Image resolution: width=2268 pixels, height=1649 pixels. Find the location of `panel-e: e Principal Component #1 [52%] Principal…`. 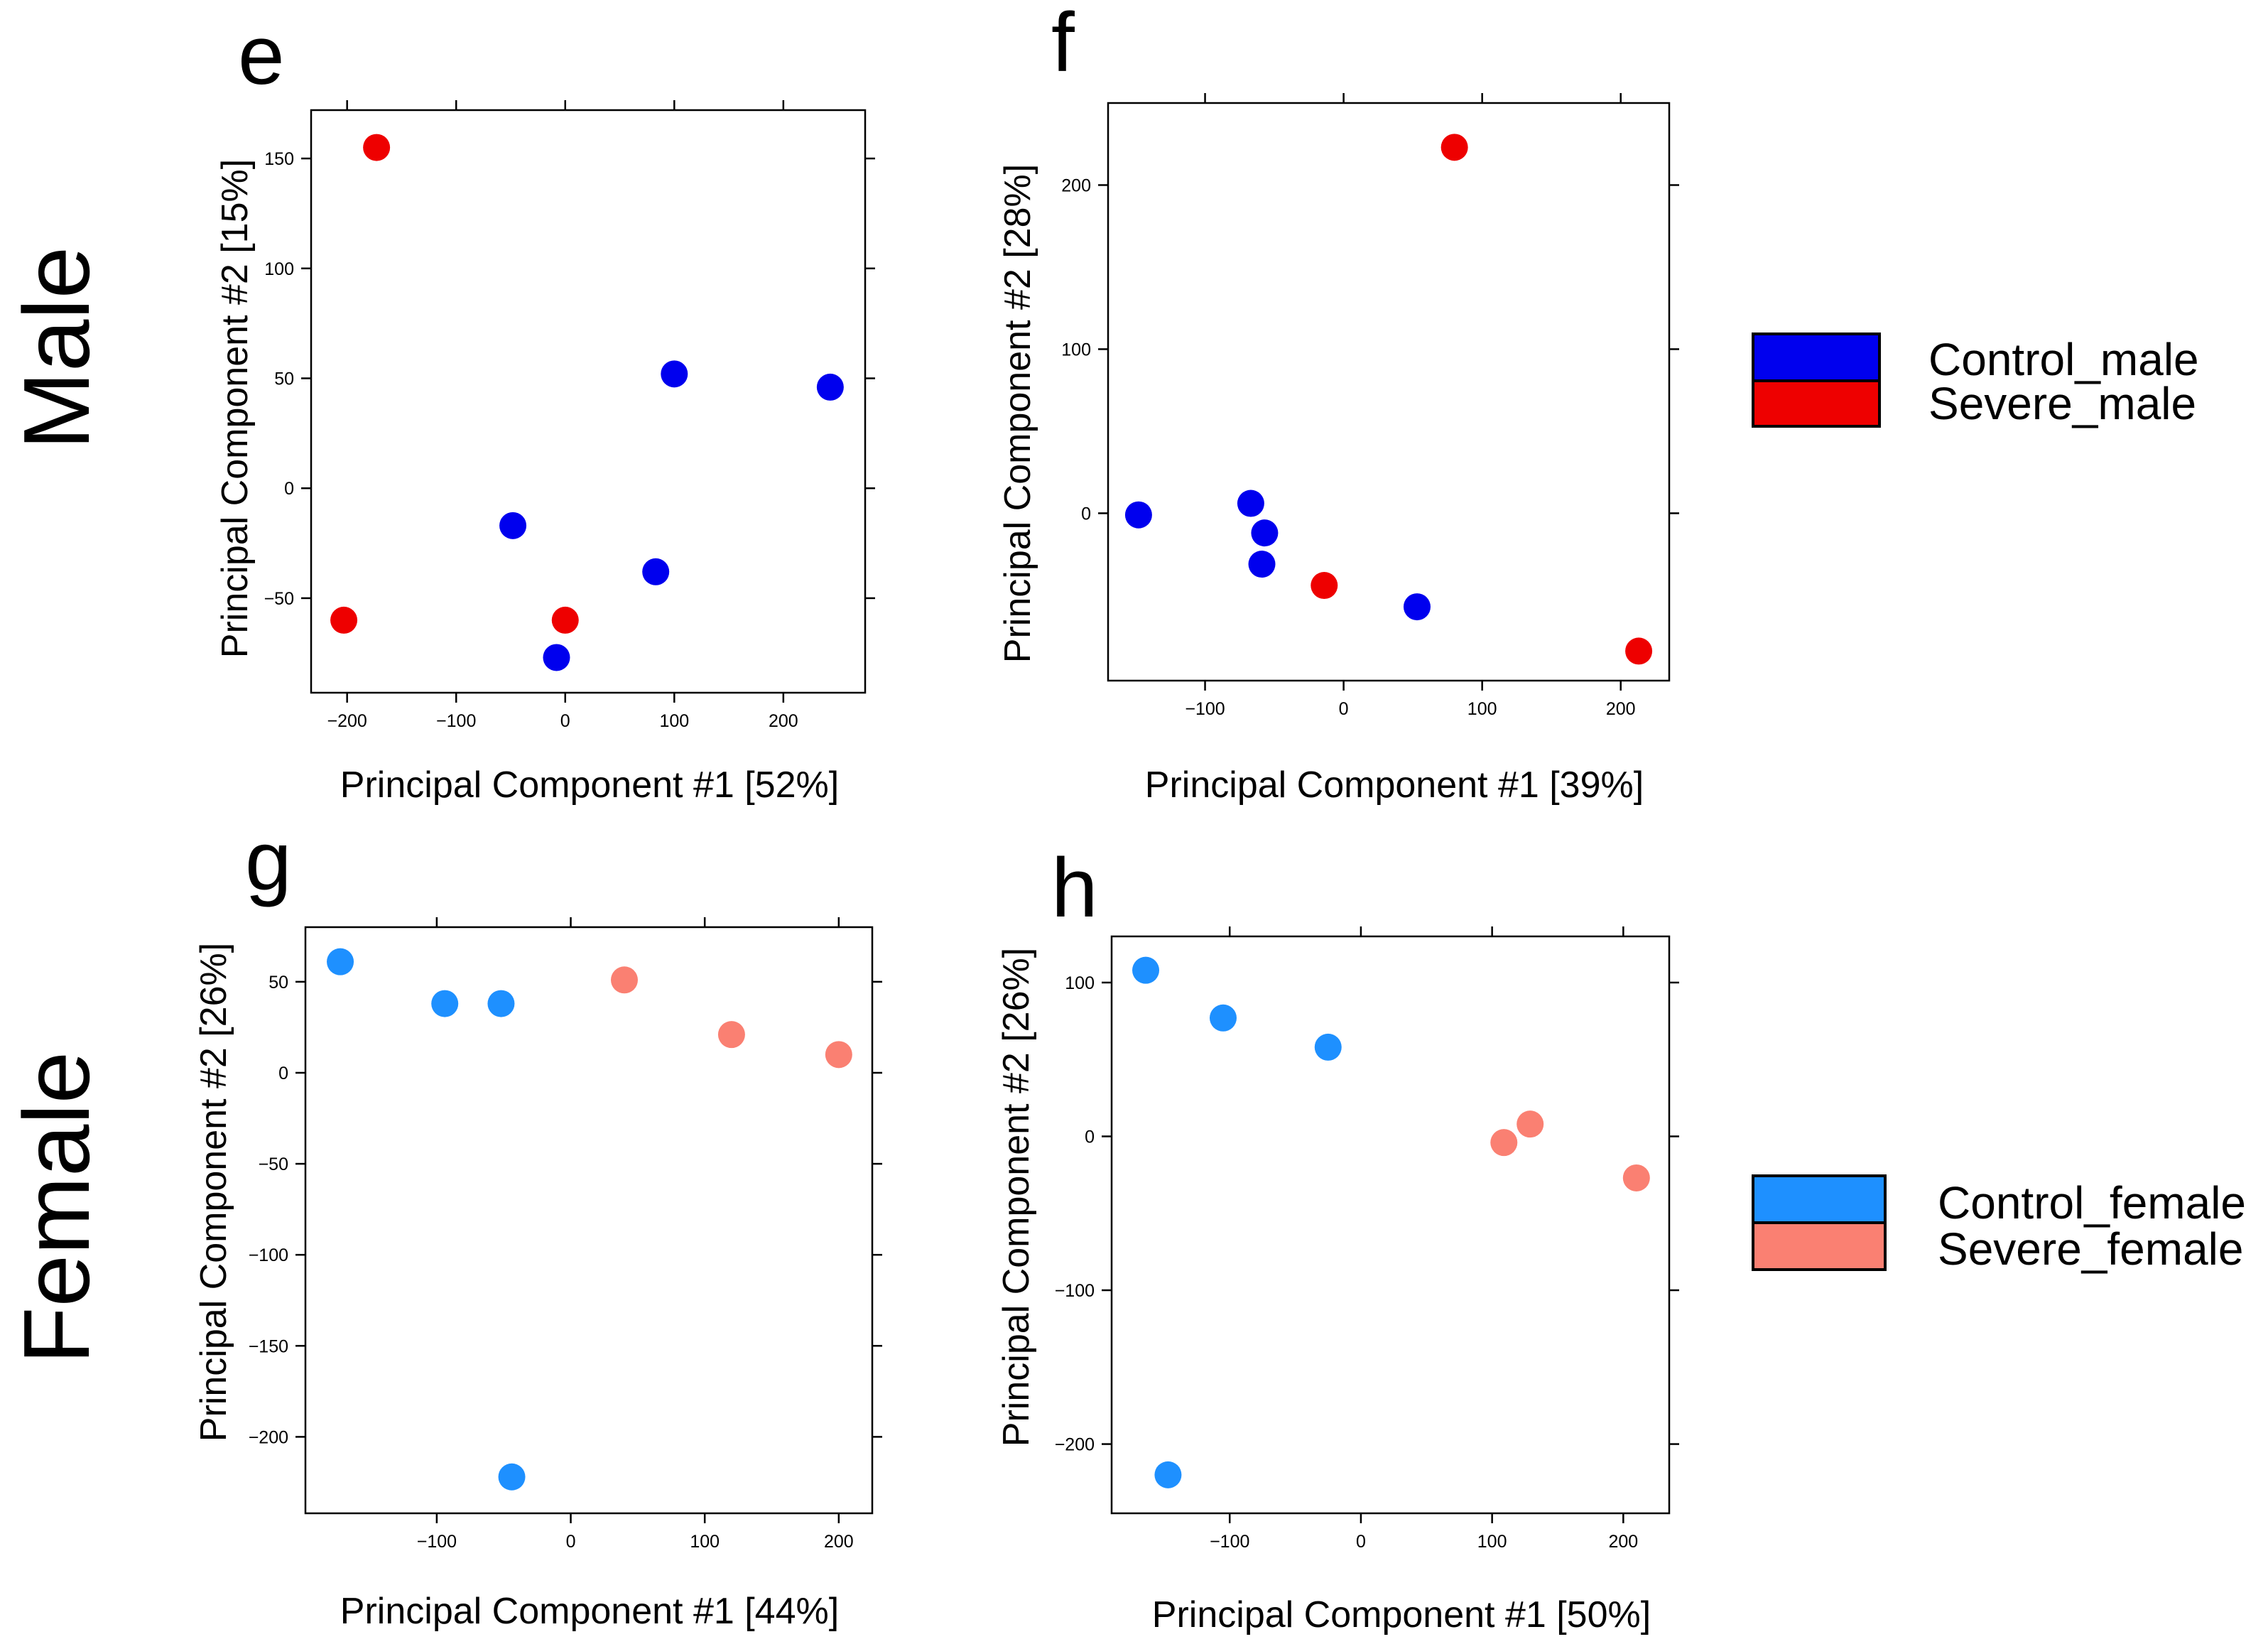

panel-e: e Principal Component #1 [52%] Principal… is located at coordinates (545, 408).